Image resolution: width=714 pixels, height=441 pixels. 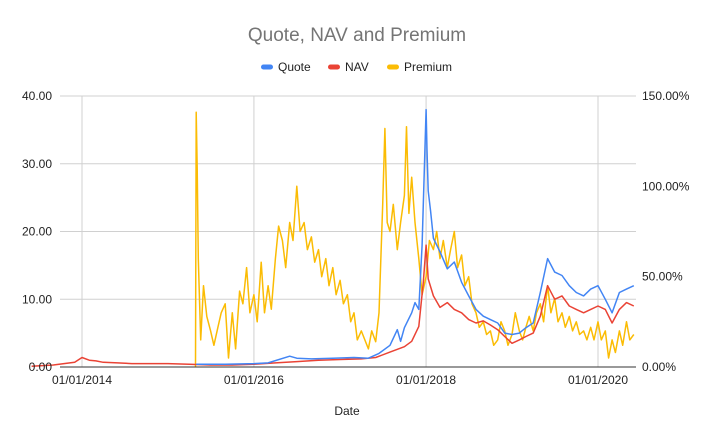 I want to click on x-tick-label: 01/01/2018, so click(x=426, y=380).